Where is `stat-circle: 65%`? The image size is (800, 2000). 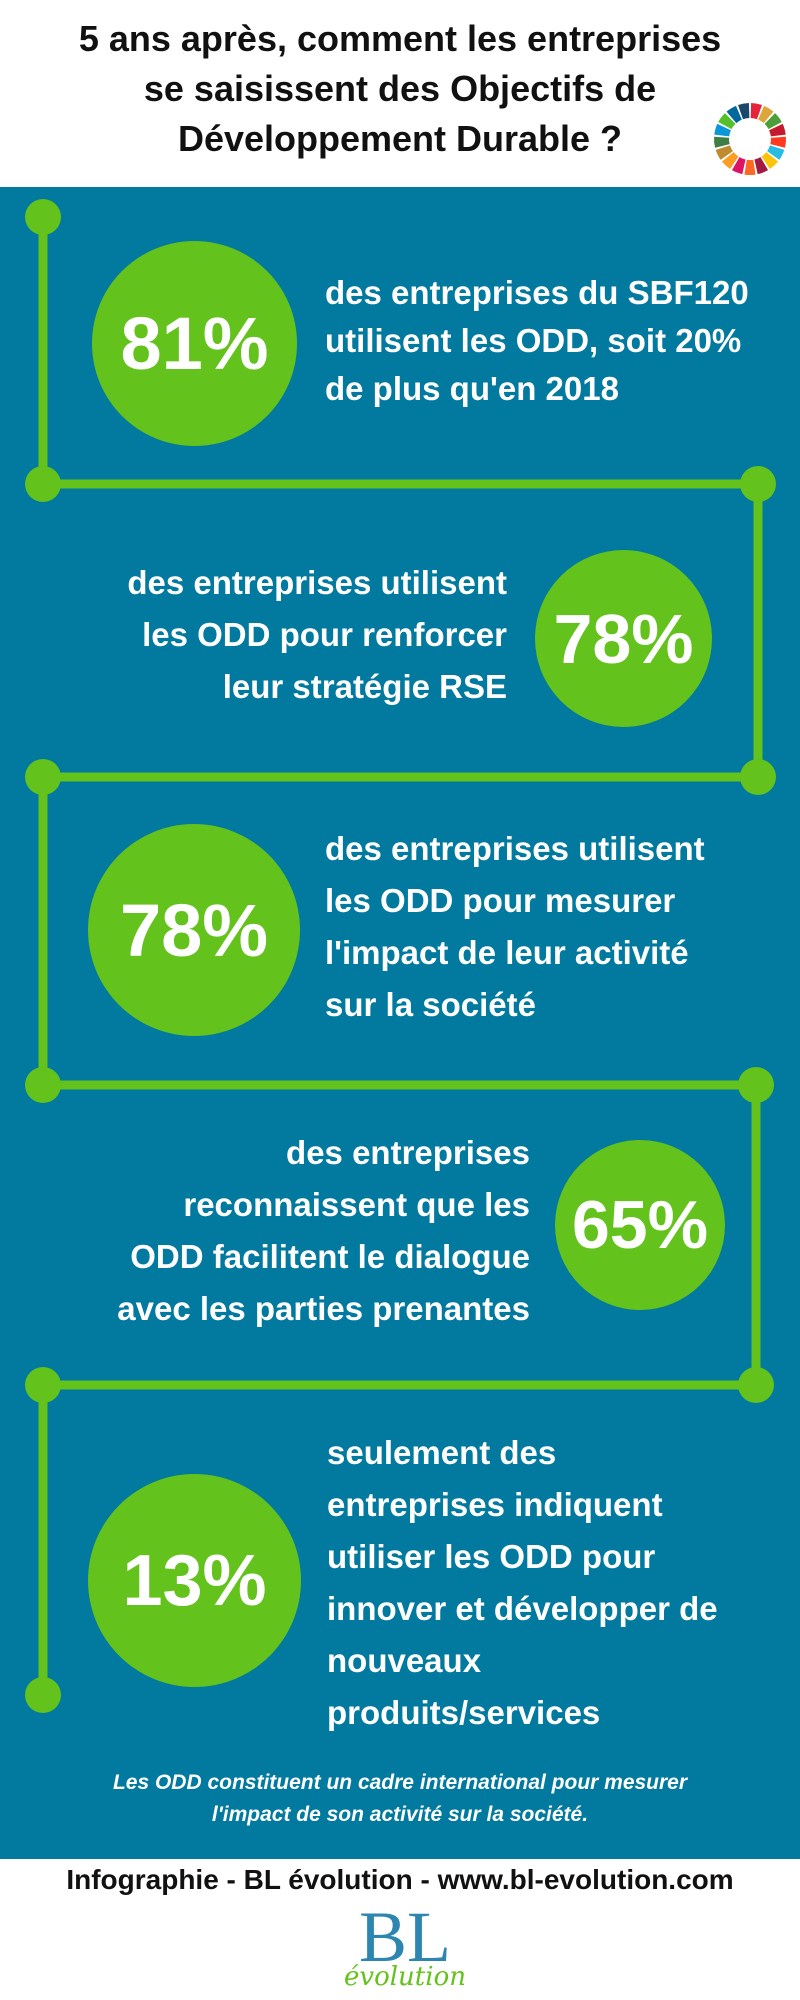 stat-circle: 65% is located at coordinates (640, 1225).